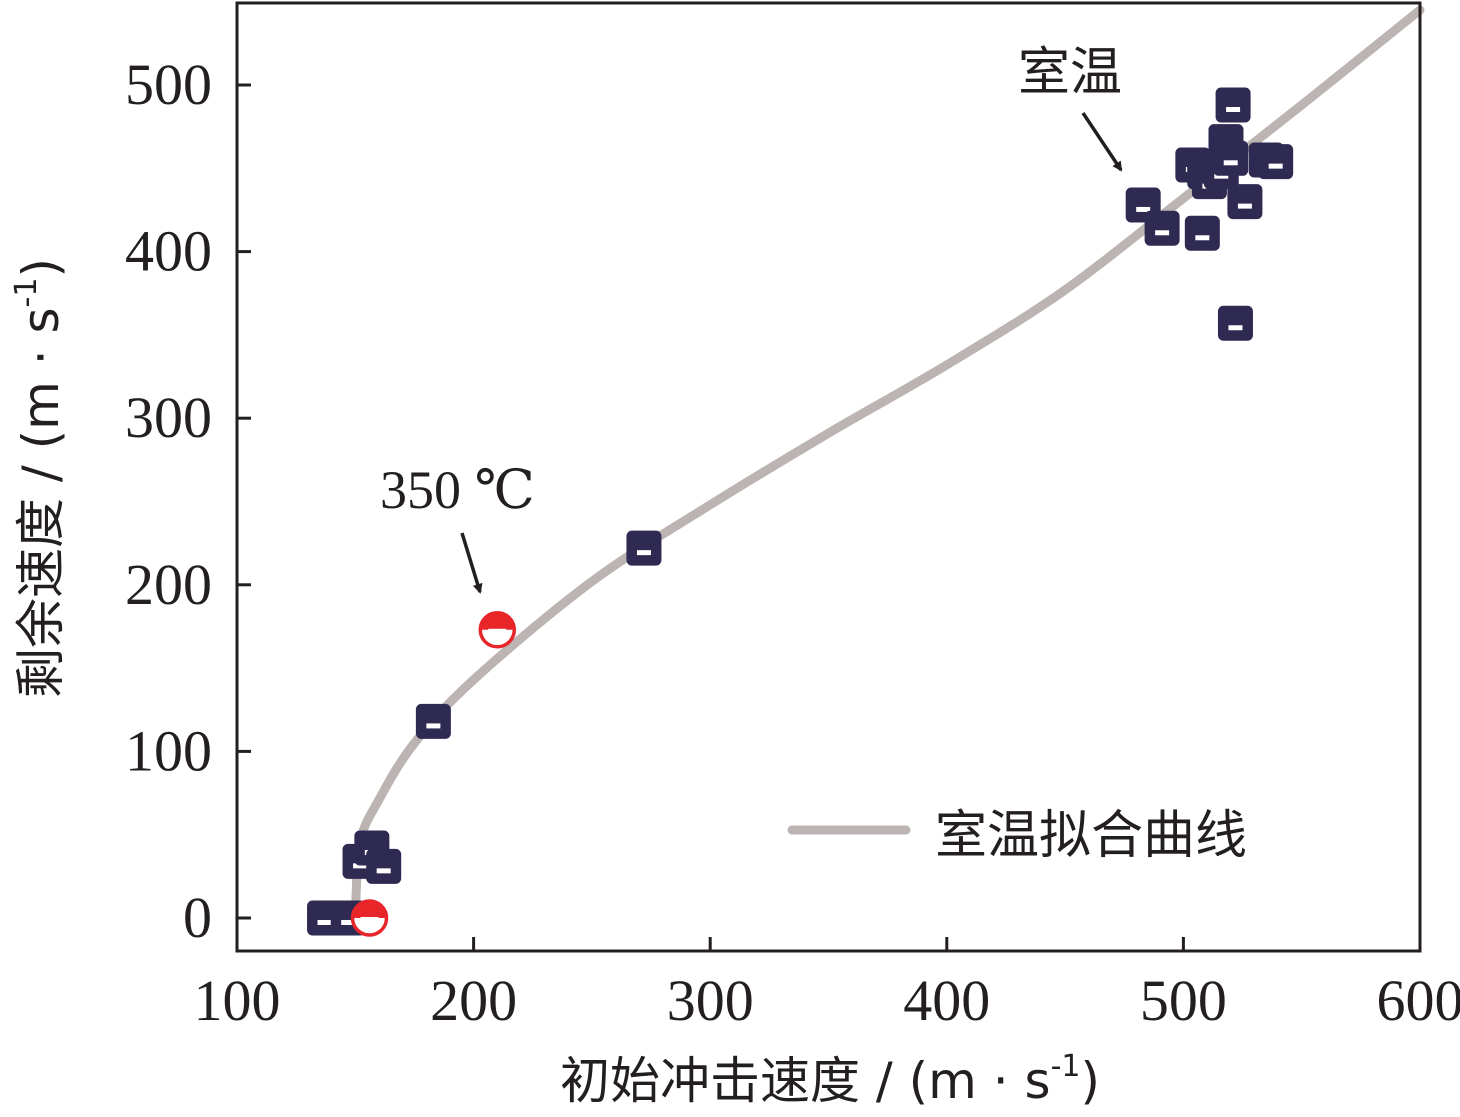  What do you see at coordinates (473, 1000) in the screenshot?
I see `x-tick-label: 200` at bounding box center [473, 1000].